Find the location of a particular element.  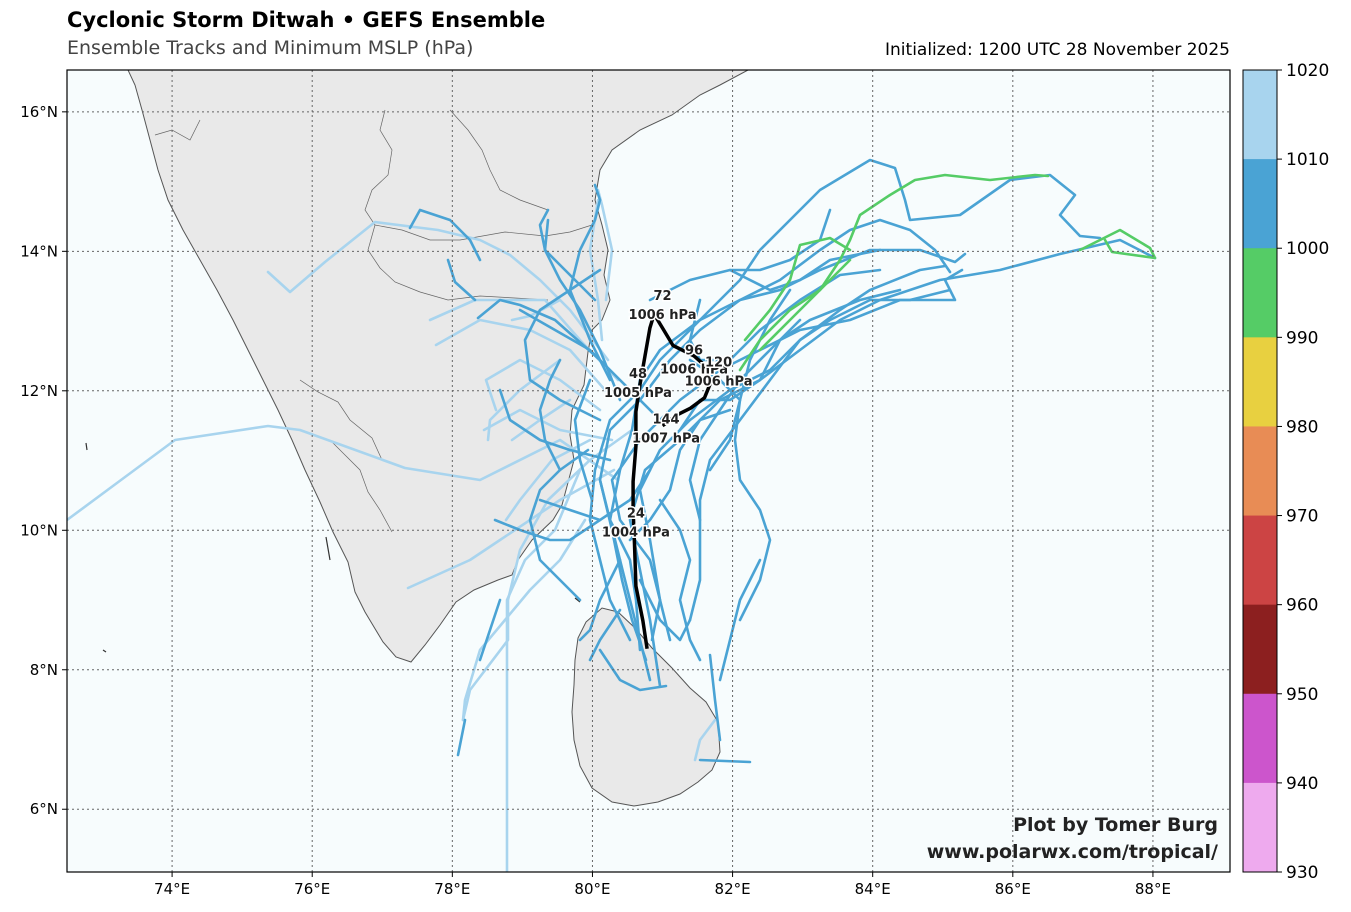

colorbar-frame is located at coordinates (1260, 471).